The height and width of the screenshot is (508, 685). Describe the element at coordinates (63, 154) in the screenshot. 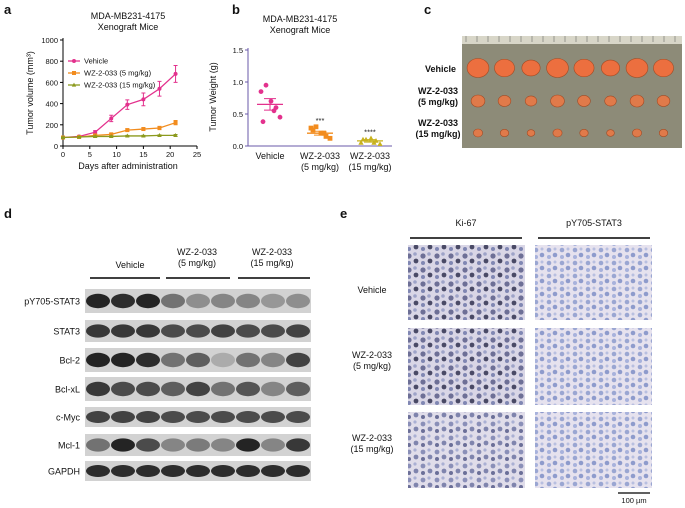

I see `x-tick-label: 0` at that location.